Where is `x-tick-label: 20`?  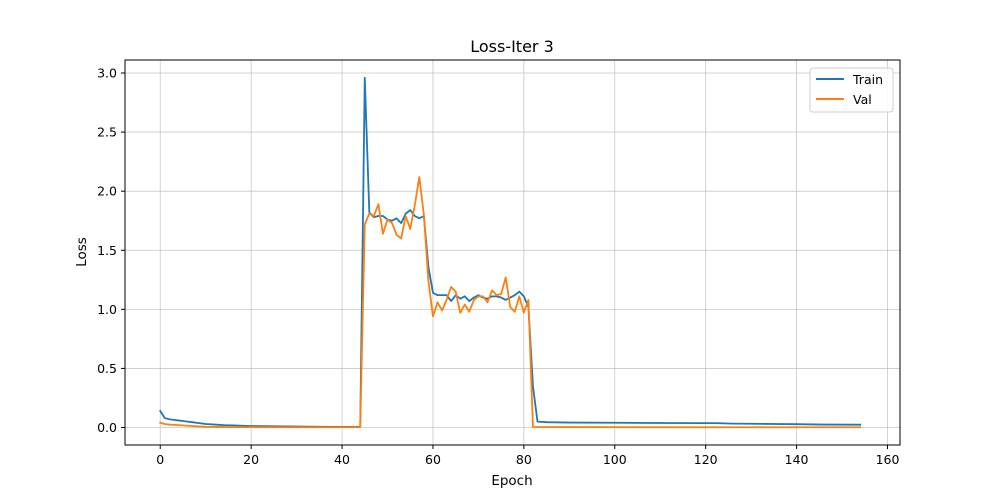 x-tick-label: 20 is located at coordinates (251, 459).